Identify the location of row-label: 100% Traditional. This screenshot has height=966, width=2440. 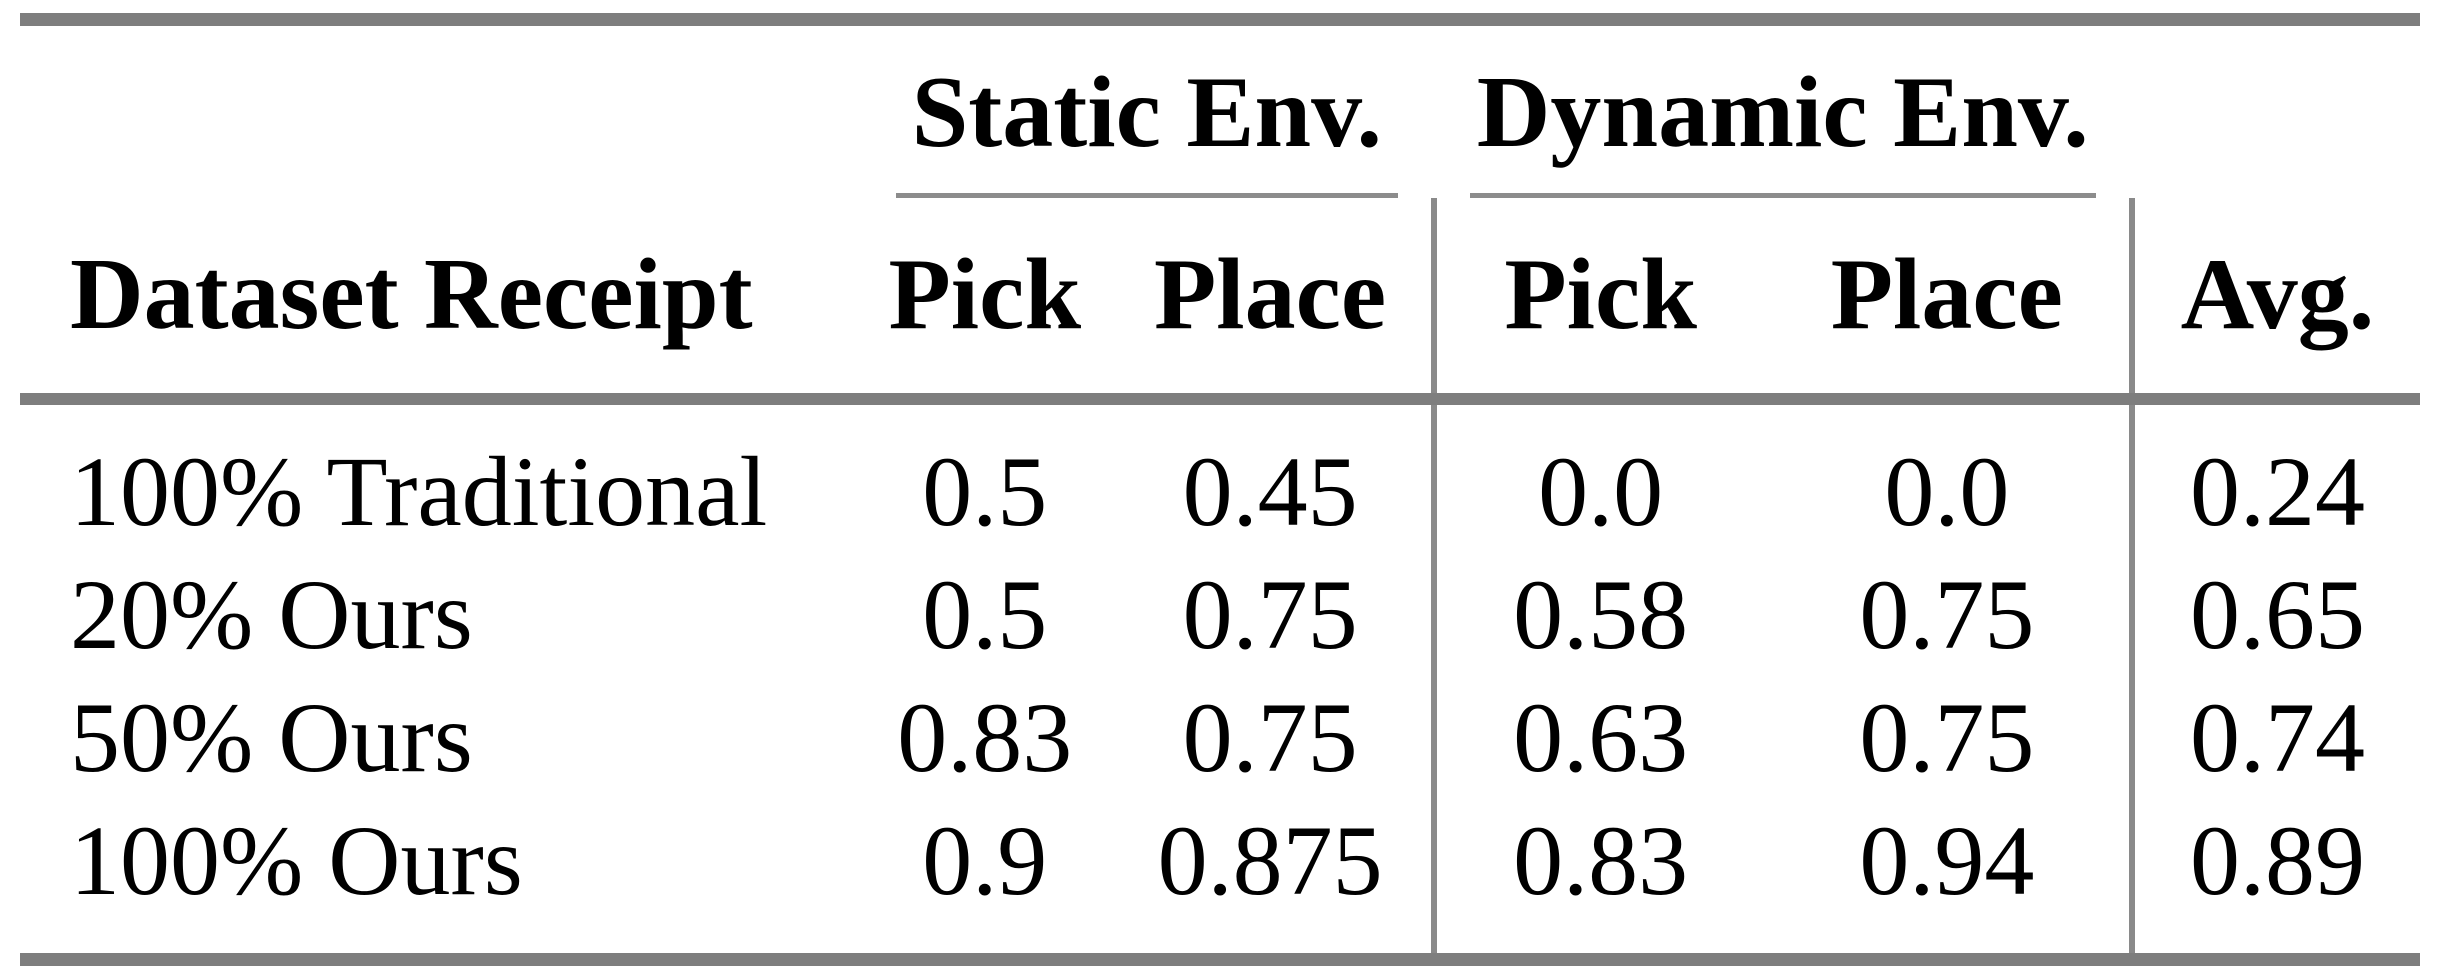
(419, 491).